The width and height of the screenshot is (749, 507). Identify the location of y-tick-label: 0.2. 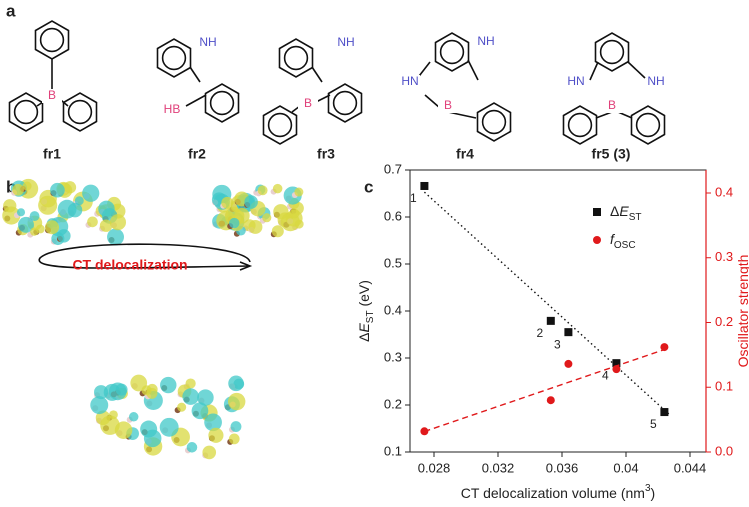
(393, 403).